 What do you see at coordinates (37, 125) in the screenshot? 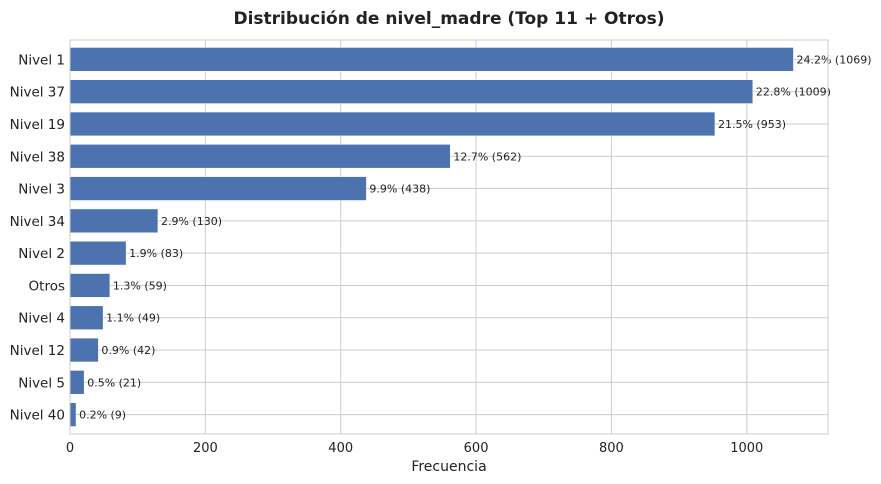
I see `category-label: Nivel 19` at bounding box center [37, 125].